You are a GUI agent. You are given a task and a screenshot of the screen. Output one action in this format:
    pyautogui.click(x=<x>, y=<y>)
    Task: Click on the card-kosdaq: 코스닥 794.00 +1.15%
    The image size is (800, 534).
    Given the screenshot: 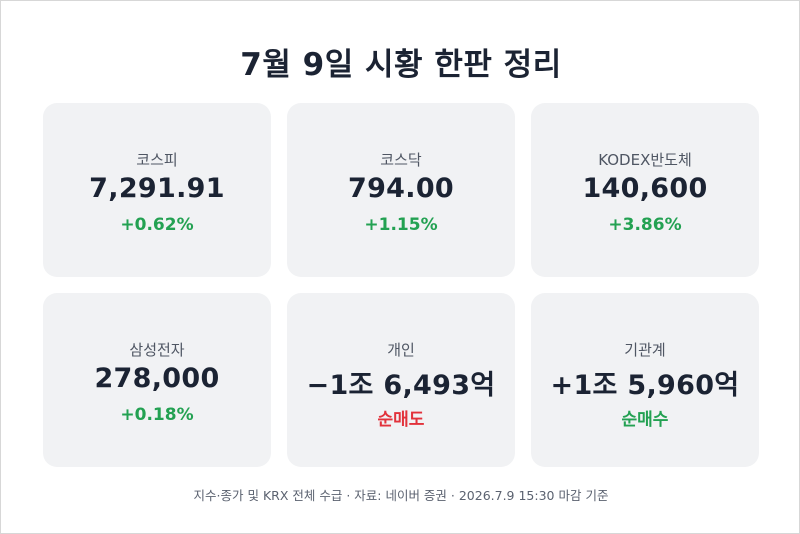 What is the action you would take?
    pyautogui.click(x=401, y=190)
    